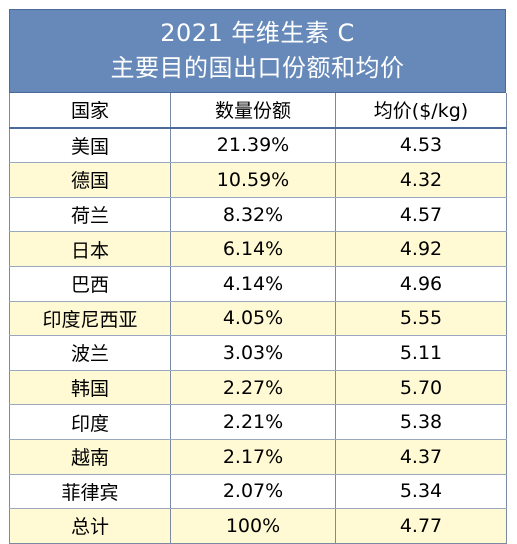 The width and height of the screenshot is (517, 544). What do you see at coordinates (90, 145) in the screenshot?
I see `country-cell: 美国` at bounding box center [90, 145].